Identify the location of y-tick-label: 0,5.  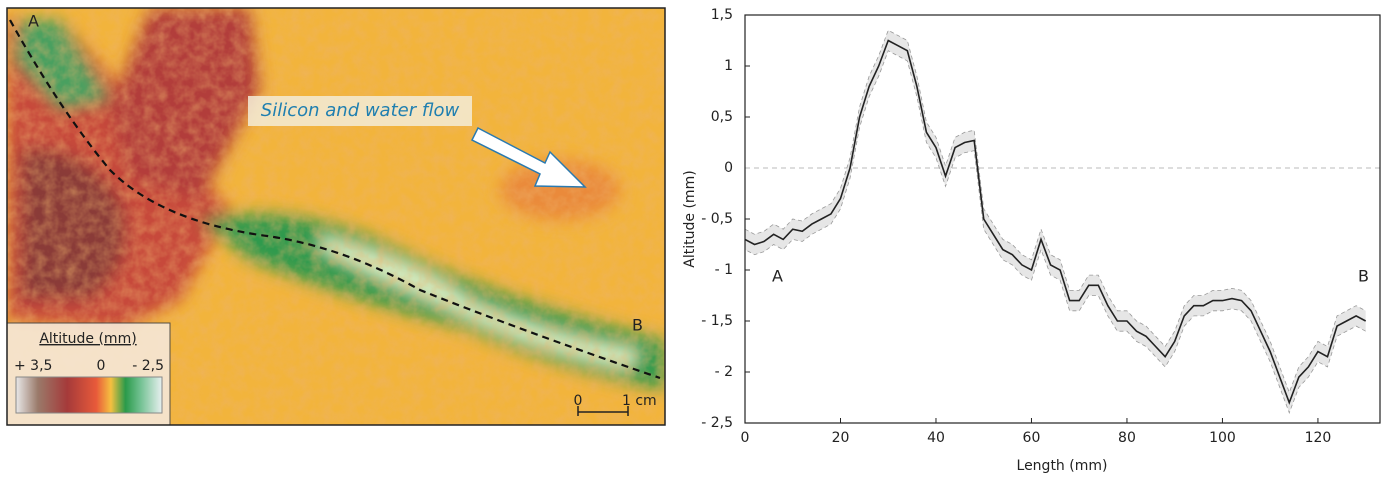
(722, 117).